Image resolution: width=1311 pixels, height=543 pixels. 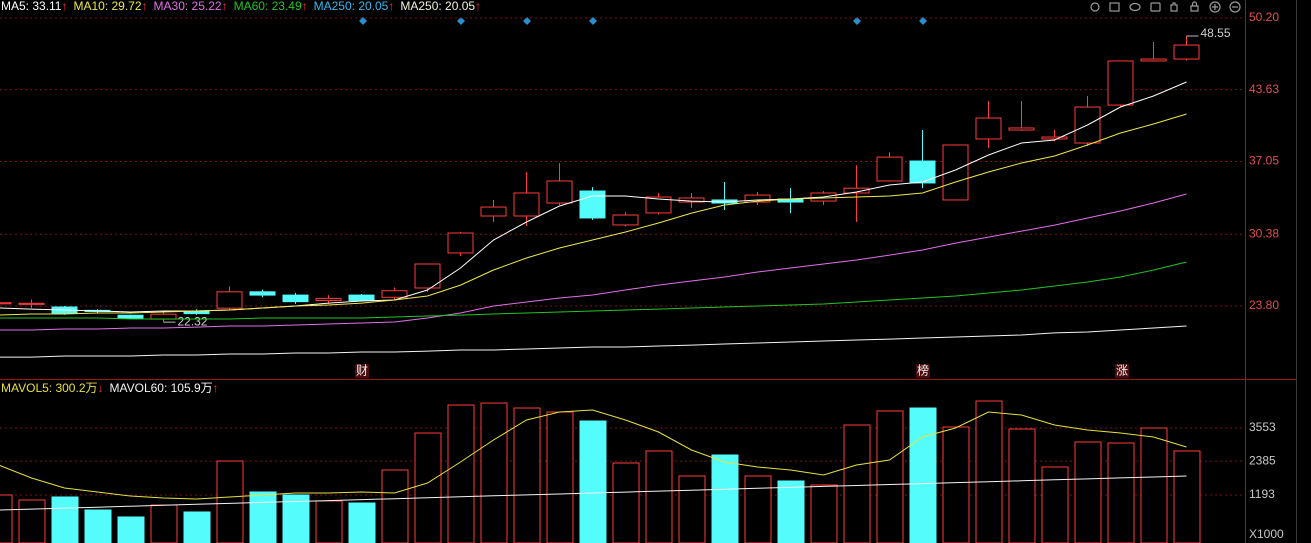 What do you see at coordinates (1155, 7) in the screenshot?
I see `box-icon` at bounding box center [1155, 7].